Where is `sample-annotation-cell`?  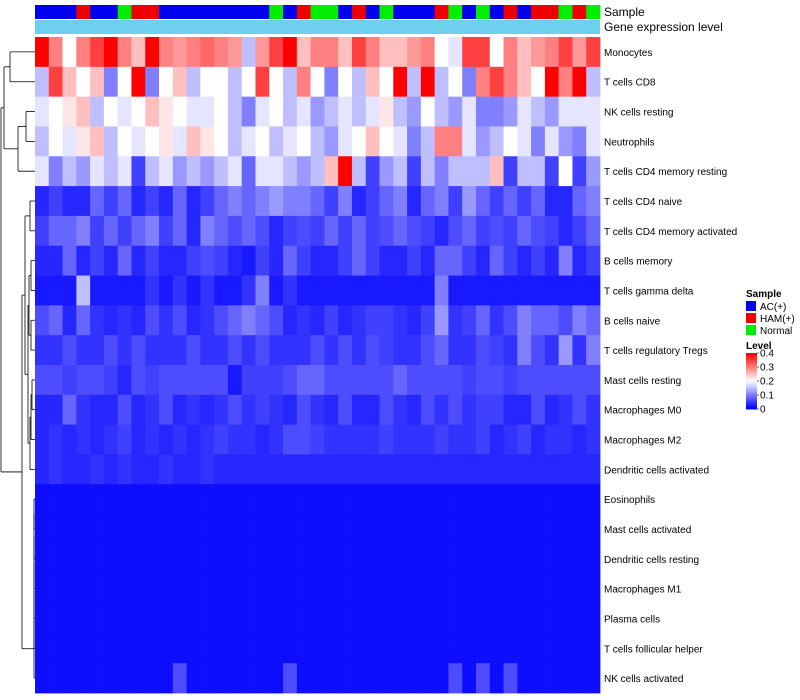
sample-annotation-cell is located at coordinates (428, 12).